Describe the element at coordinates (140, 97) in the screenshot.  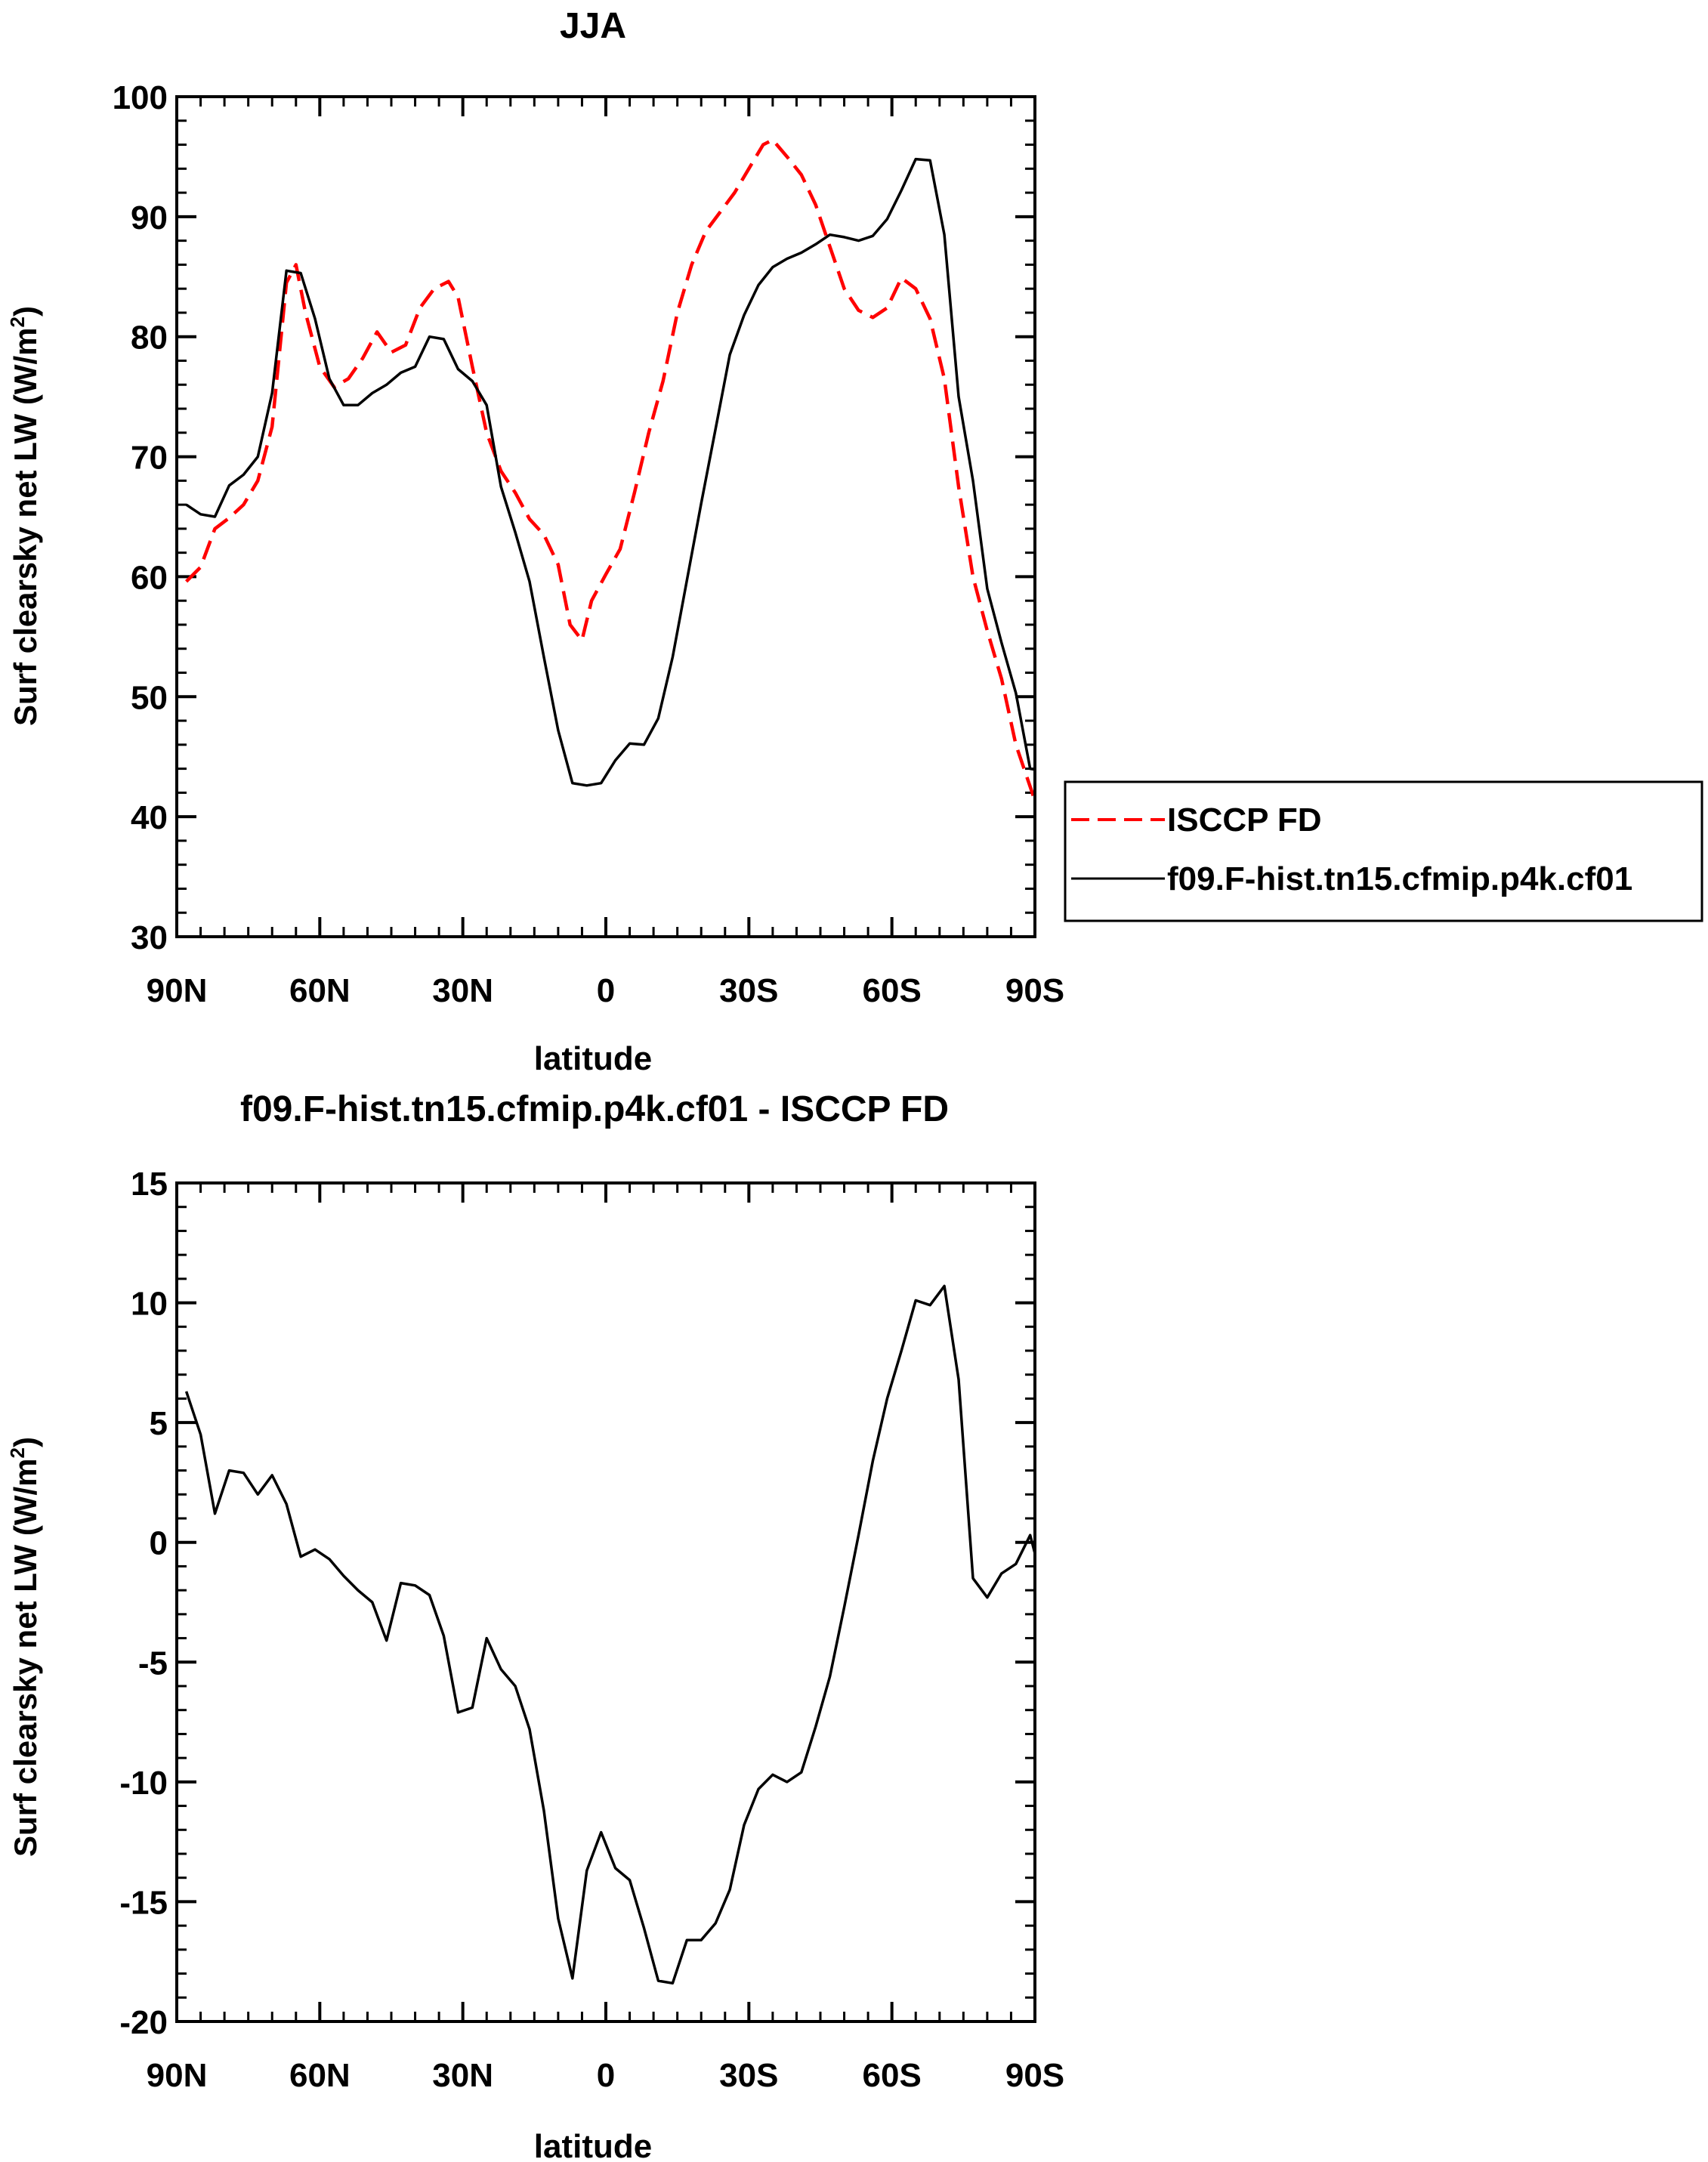
I see `y-tick-label: 100` at that location.